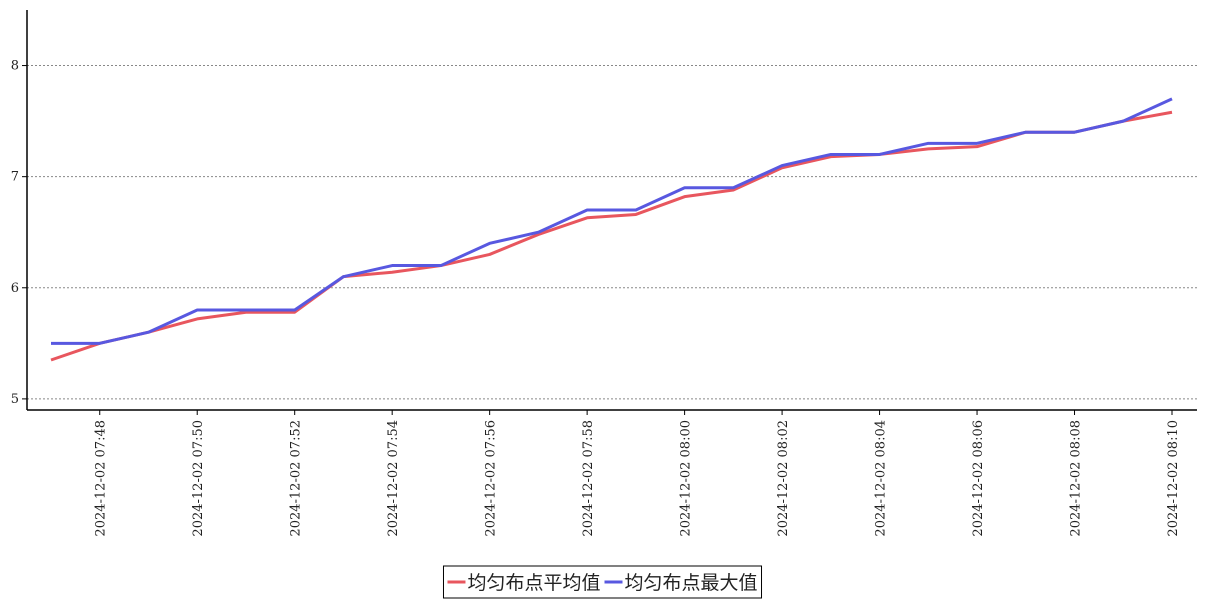  Describe the element at coordinates (491, 478) in the screenshot. I see `x-tick-label: 2024-12-02 07:56` at that location.